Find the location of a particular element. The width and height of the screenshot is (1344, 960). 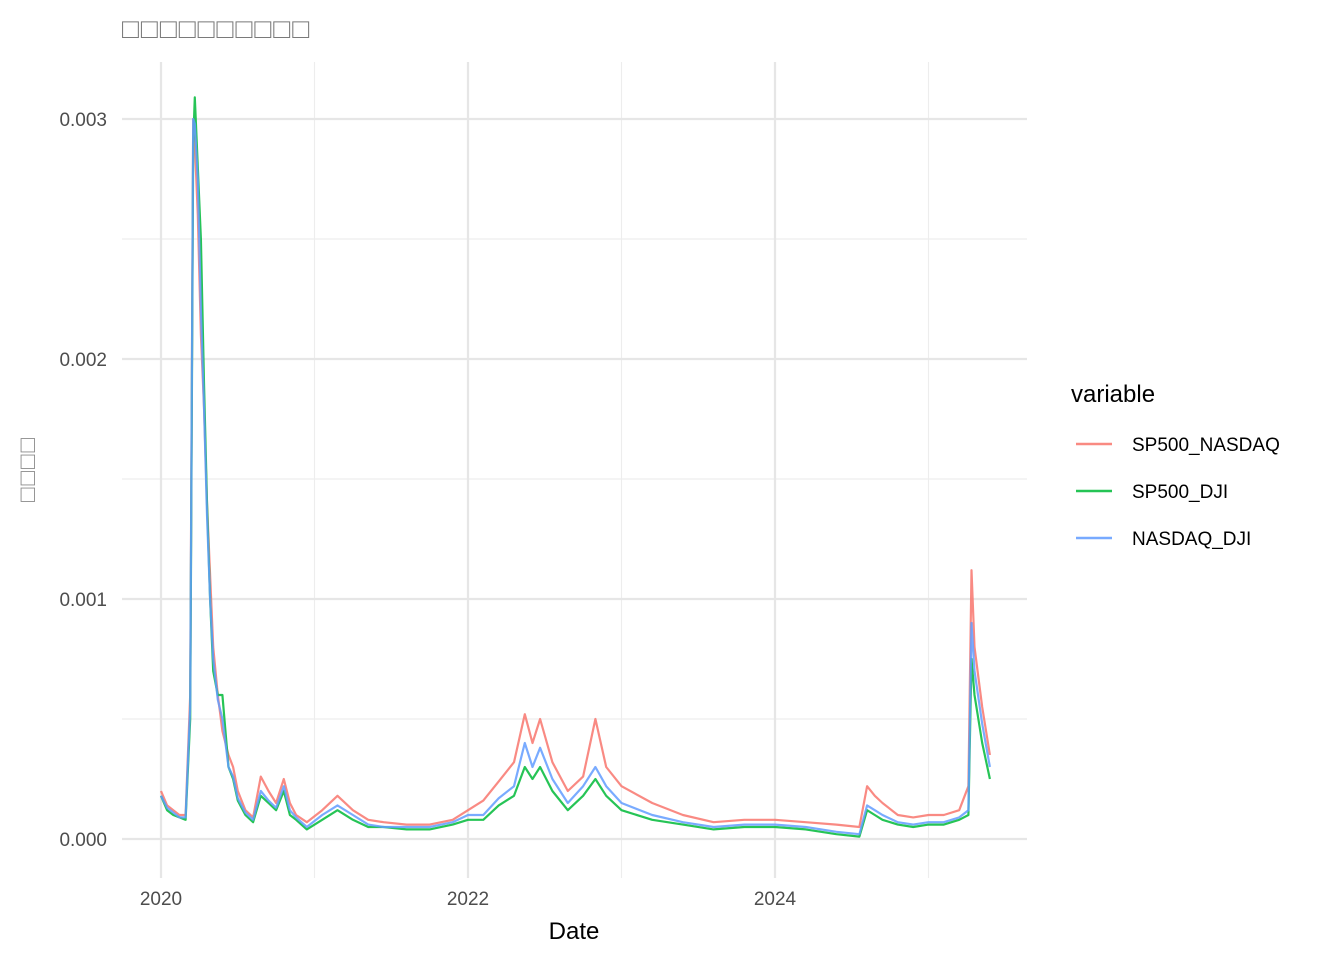

x-tick-label: 2022 is located at coordinates (468, 899).